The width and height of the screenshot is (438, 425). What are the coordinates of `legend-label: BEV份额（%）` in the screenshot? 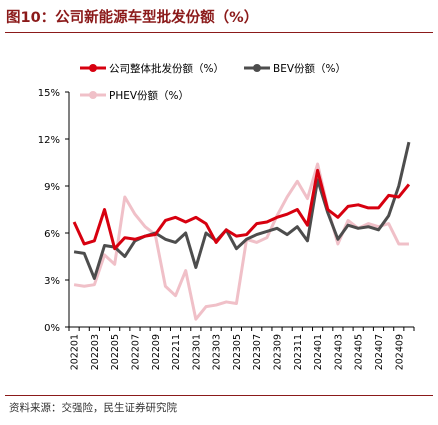 It's located at (309, 68).